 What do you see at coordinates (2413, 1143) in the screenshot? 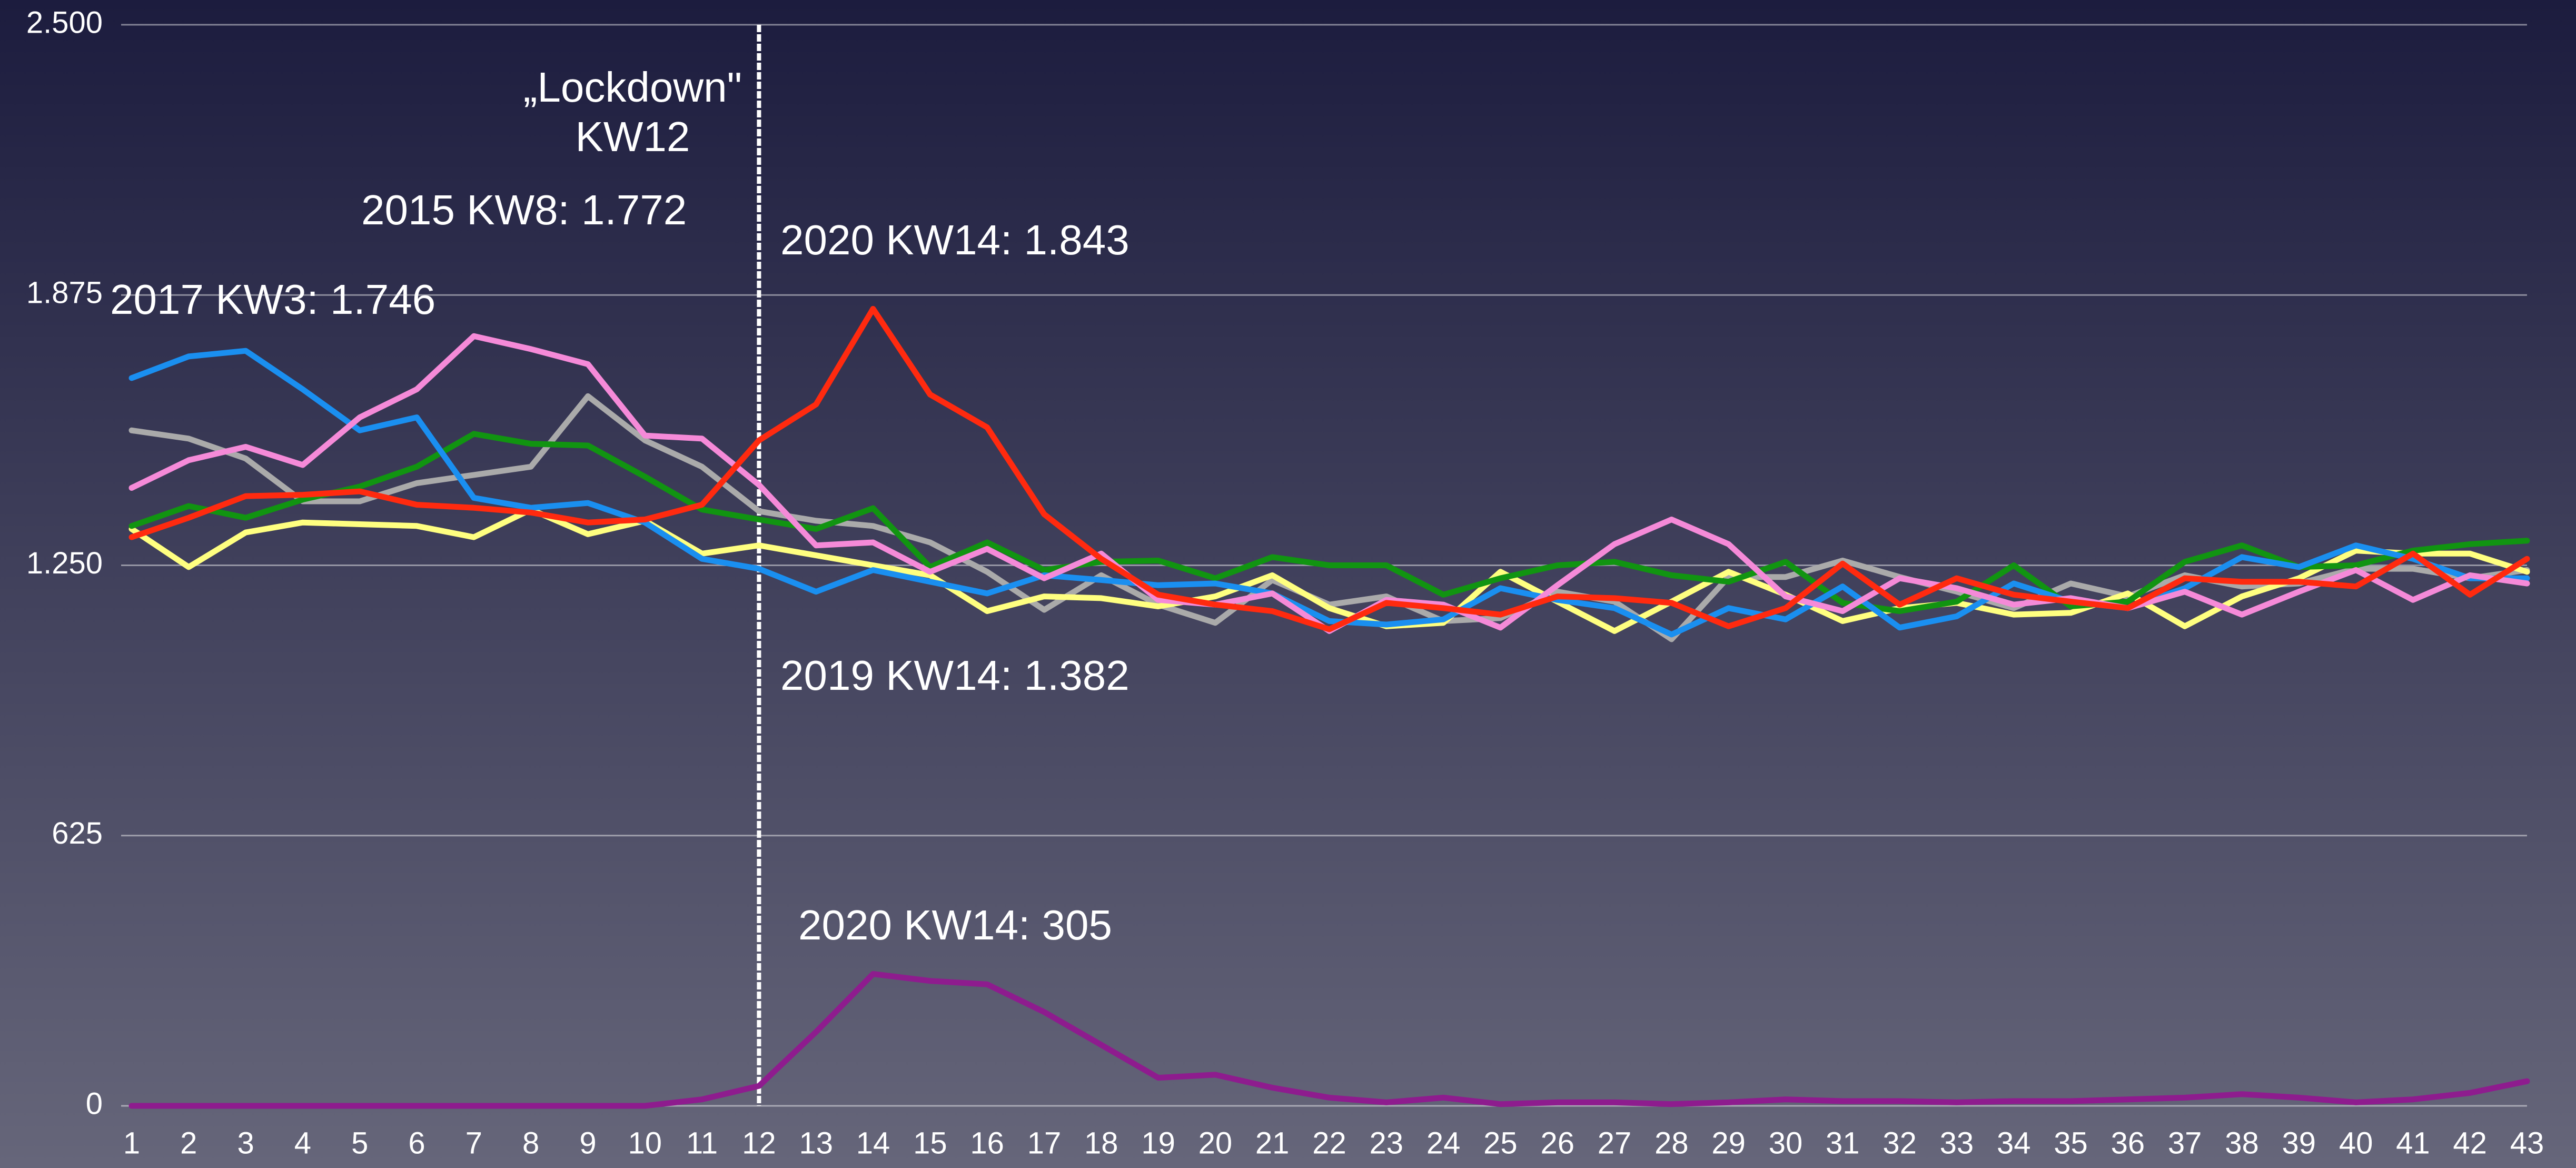
I see `x-tick-label: 41` at bounding box center [2413, 1143].